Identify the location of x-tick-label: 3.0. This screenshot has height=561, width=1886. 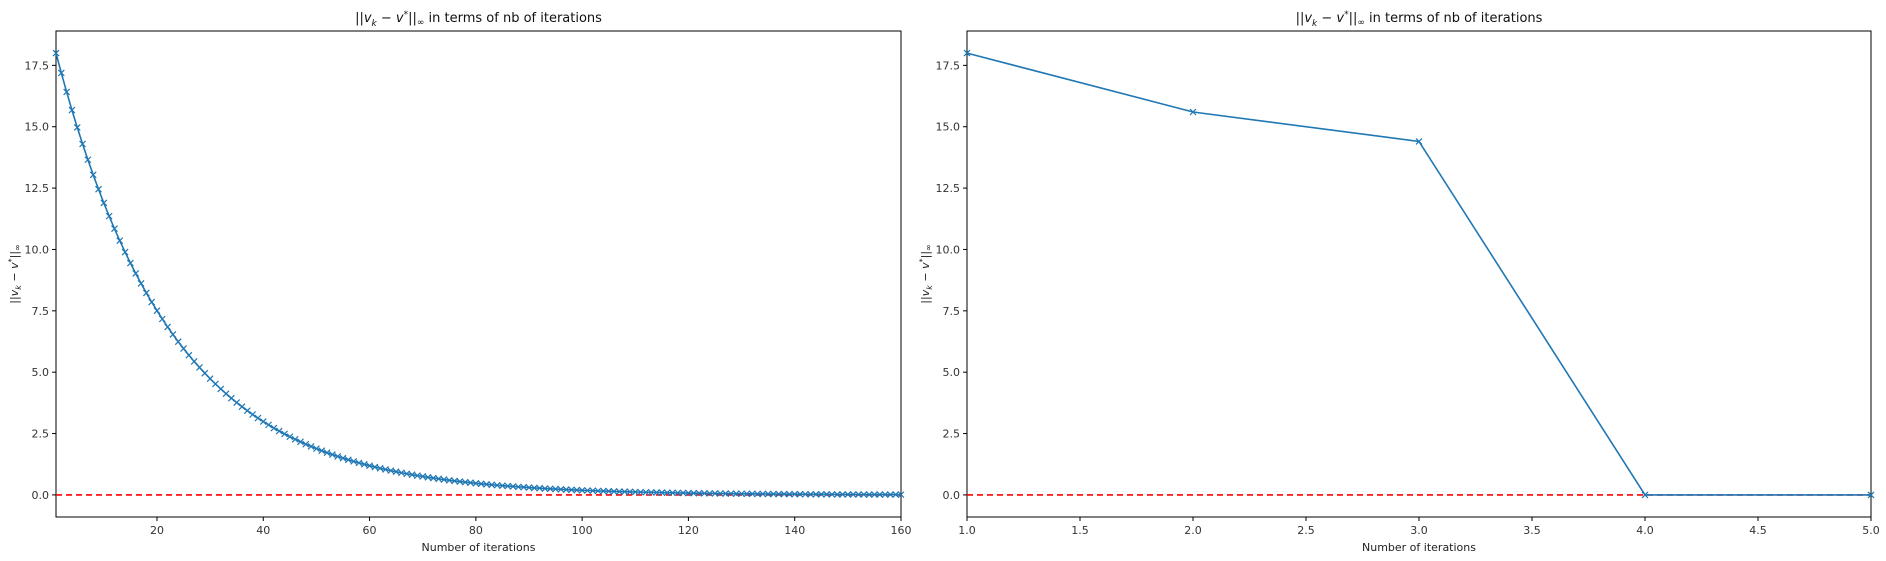
(1419, 530).